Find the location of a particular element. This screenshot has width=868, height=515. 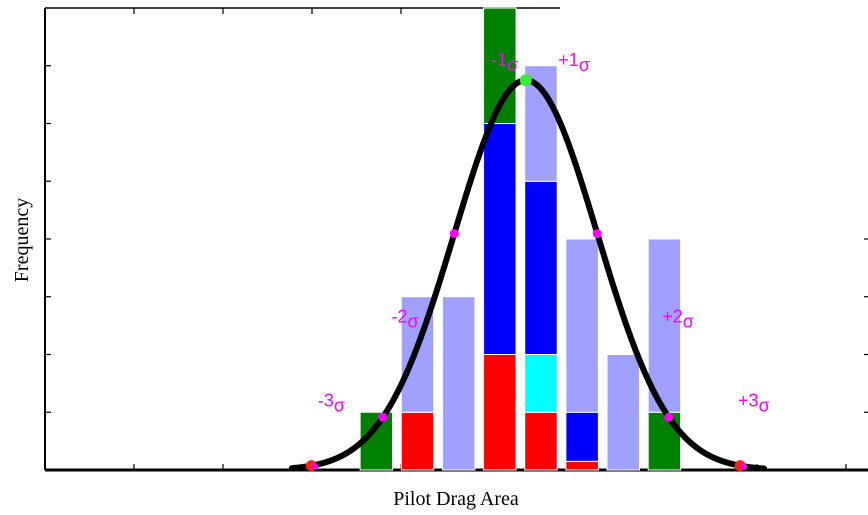

y-axis-title: Frequency is located at coordinates (22, 240).